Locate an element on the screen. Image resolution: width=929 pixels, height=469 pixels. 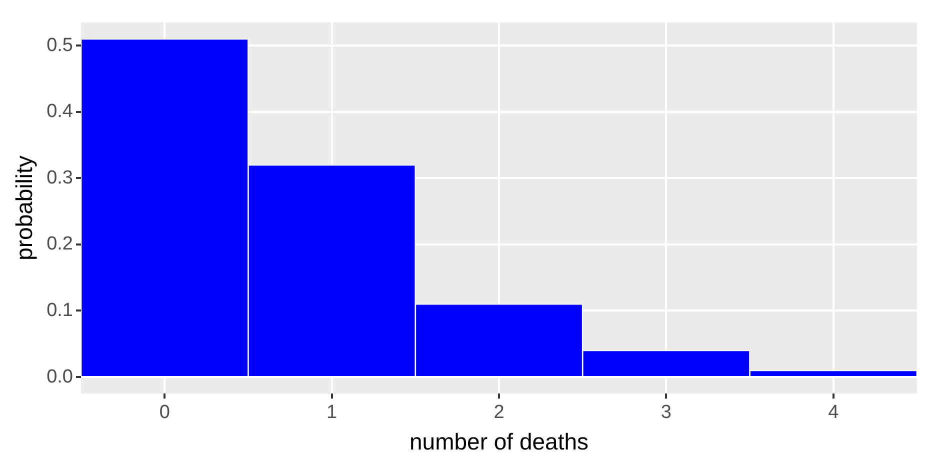
y-tick-label: 0.1 is located at coordinates (60, 310).